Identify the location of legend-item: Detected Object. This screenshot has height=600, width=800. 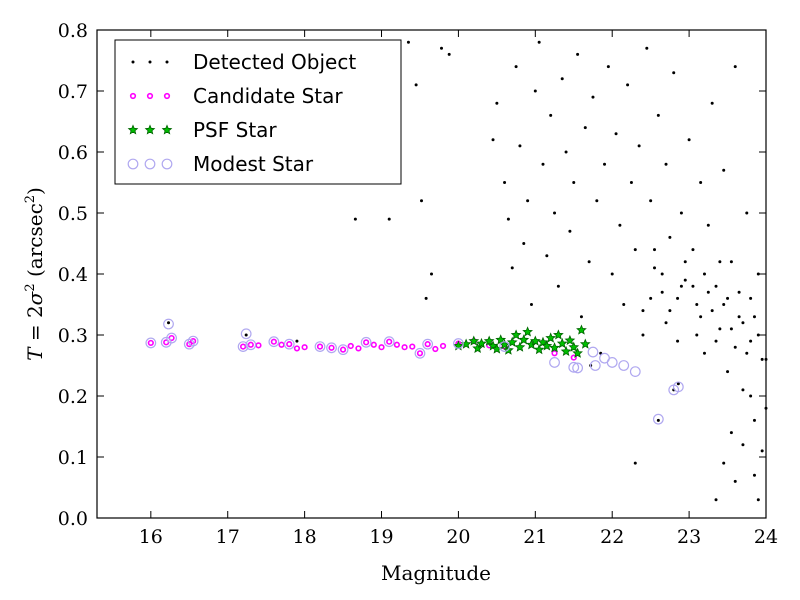
(243, 62).